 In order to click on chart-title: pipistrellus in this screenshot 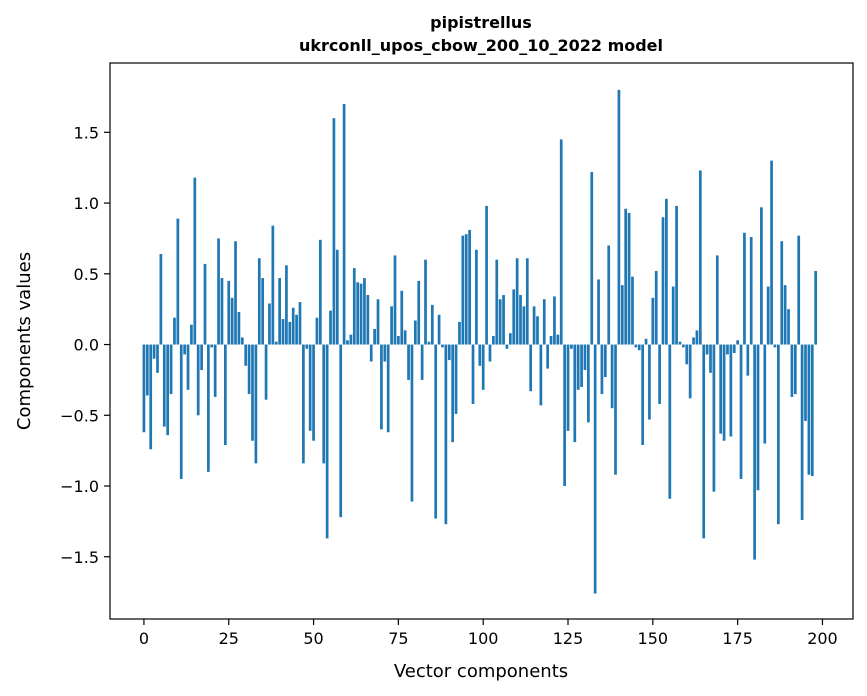, I will do `click(481, 22)`.